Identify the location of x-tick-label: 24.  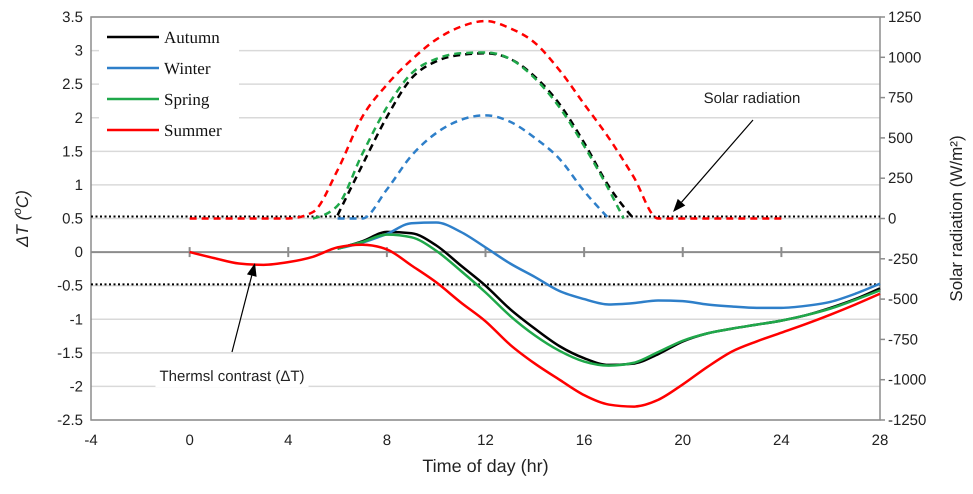
(781, 440).